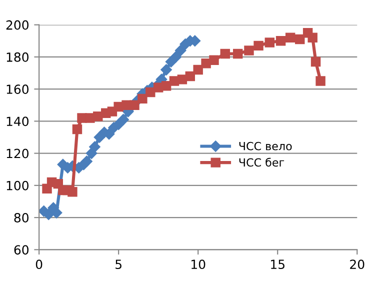 The width and height of the screenshot is (372, 292). I want to click on y-tick-label: 160, so click(17, 89).